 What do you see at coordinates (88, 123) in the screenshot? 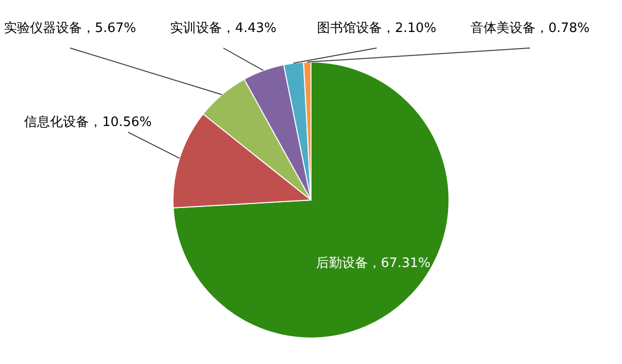
I see `slice-label: 信息化设备，10.56%` at bounding box center [88, 123].